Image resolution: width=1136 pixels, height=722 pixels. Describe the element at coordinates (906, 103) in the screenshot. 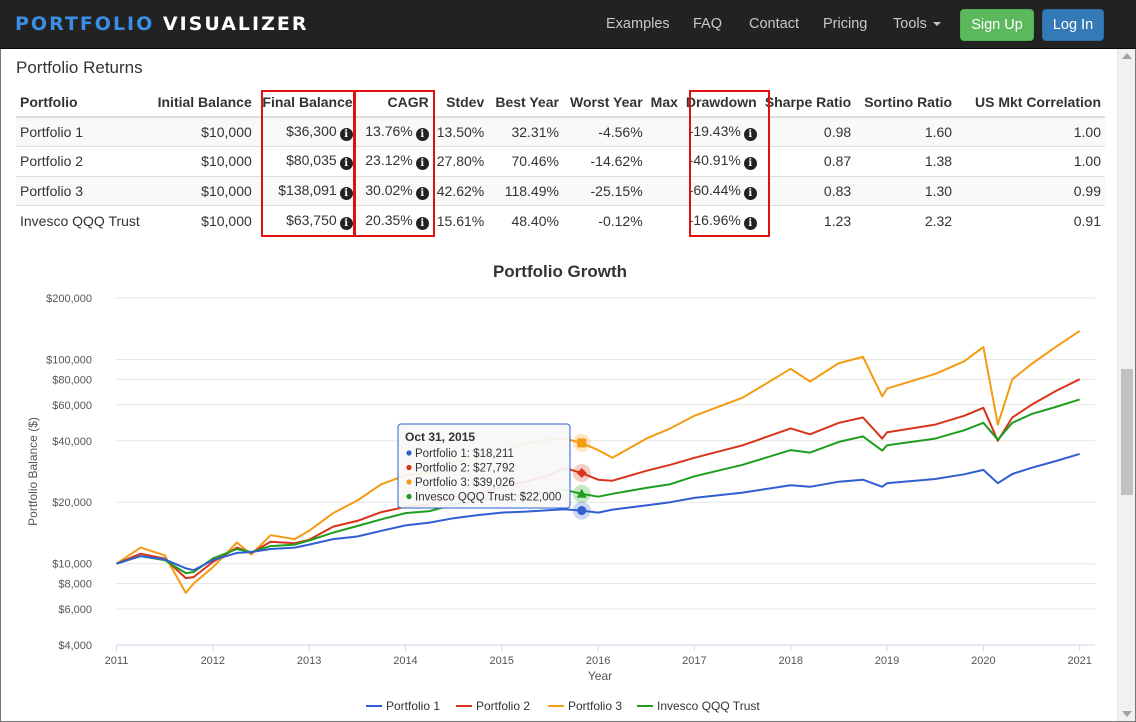

I see `col-header: Sortino Ratio` at that location.